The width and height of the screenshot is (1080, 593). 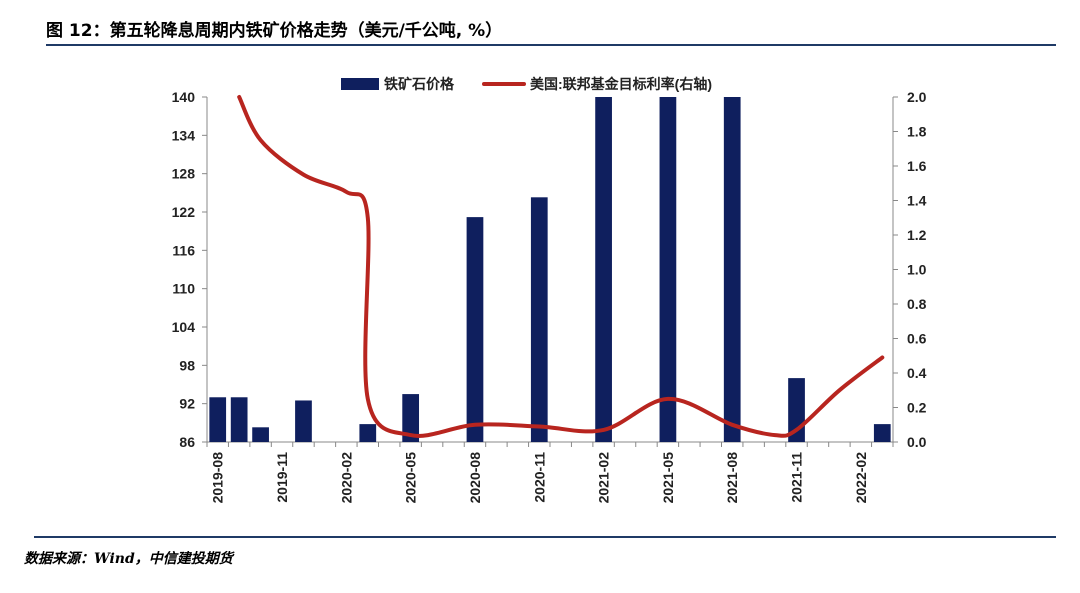 What do you see at coordinates (282, 477) in the screenshot?
I see `x-tick-label: 2019-11` at bounding box center [282, 477].